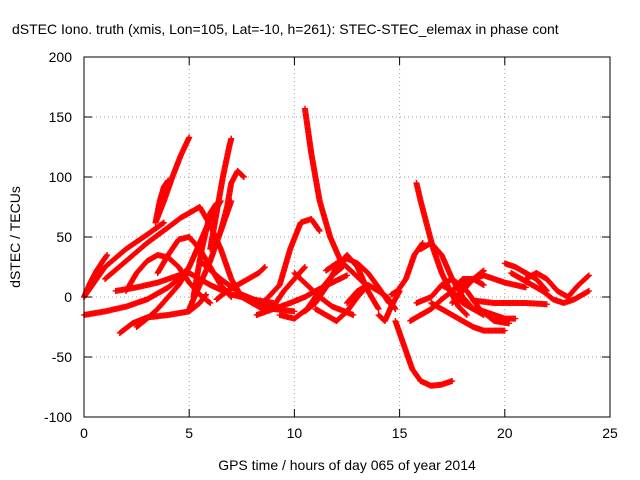 Image resolution: width=640 pixels, height=480 pixels. I want to click on y-tick-label: 150, so click(61, 117).